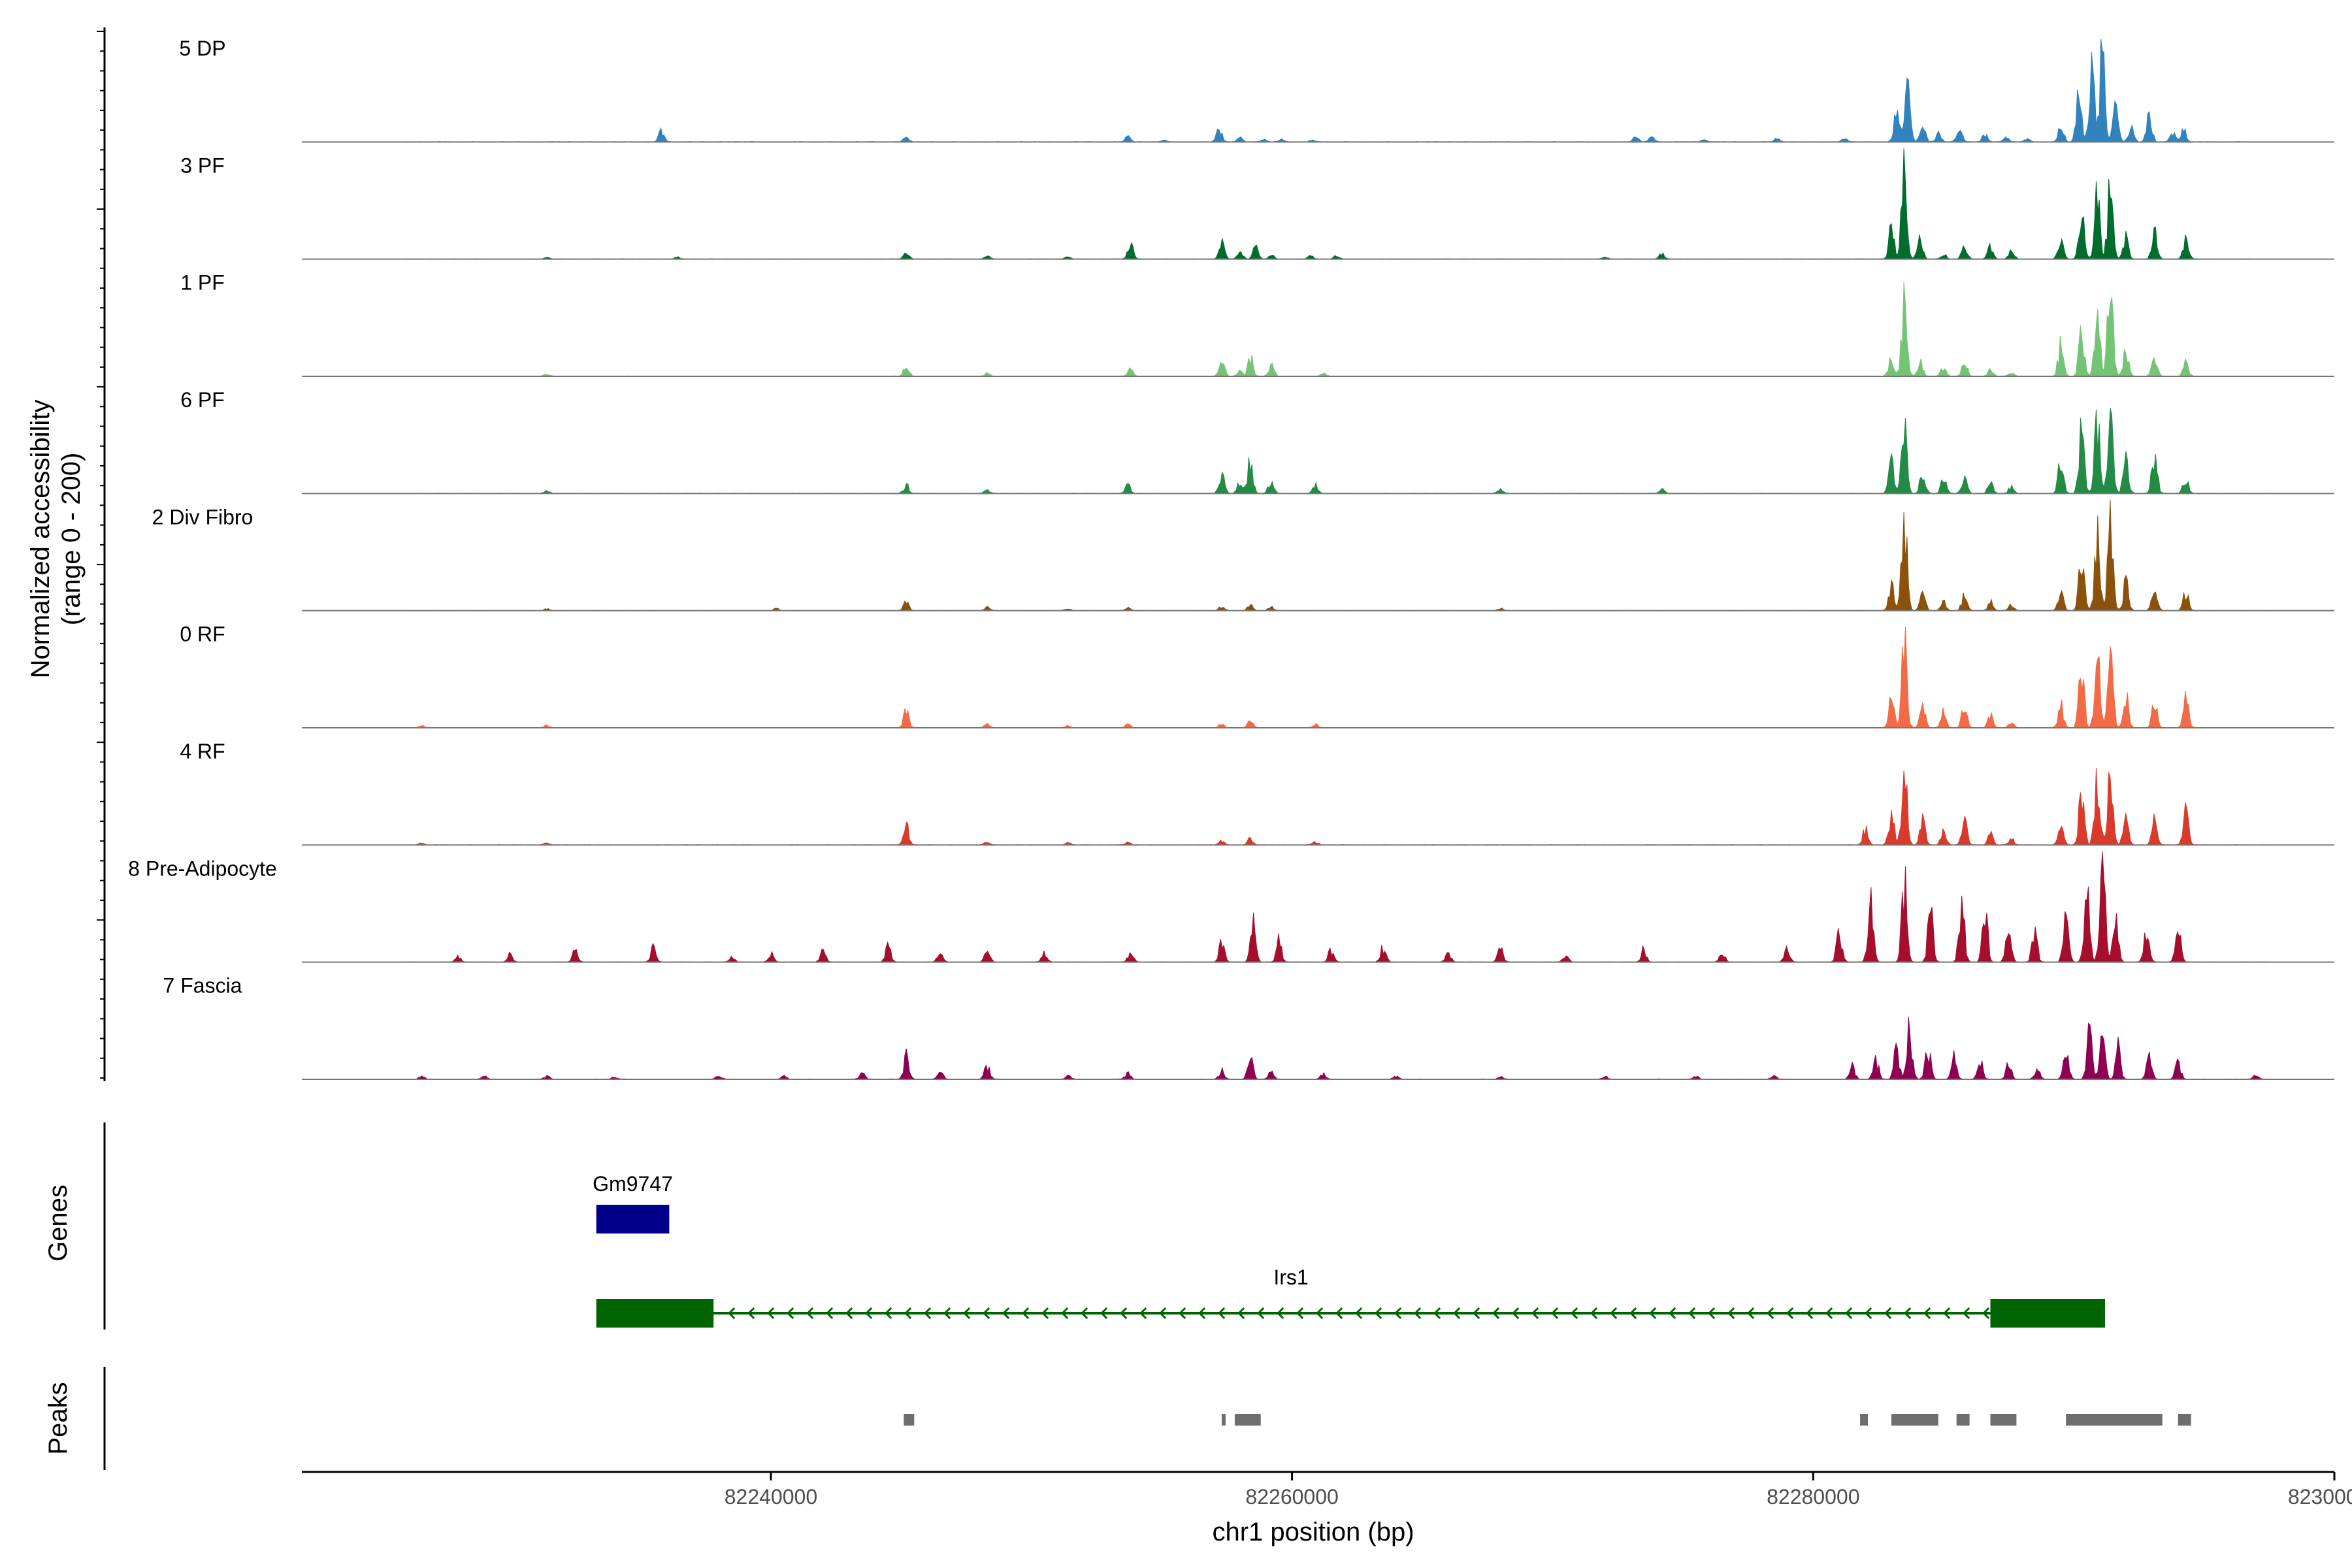 The width and height of the screenshot is (2352, 1568). I want to click on gene-1: Irs1, so click(1351, 1297).